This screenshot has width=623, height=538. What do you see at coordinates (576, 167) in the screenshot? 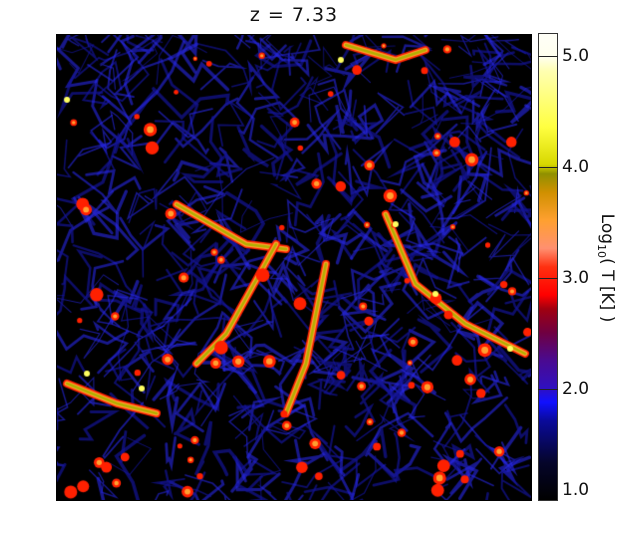
I see `colorbar-tick-label: 4.0` at bounding box center [576, 167].